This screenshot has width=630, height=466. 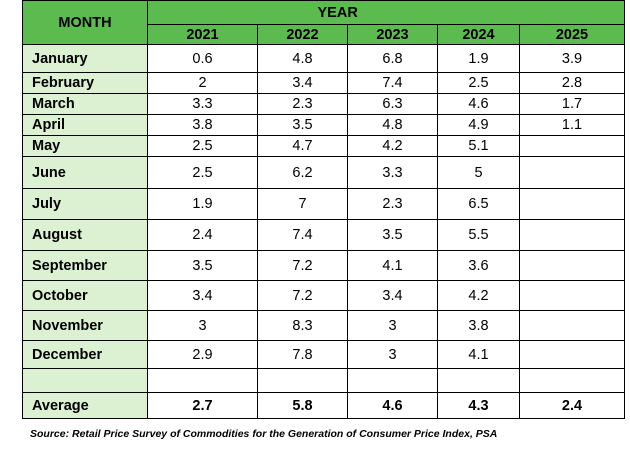 I want to click on value-cell: 1.7, so click(x=572, y=104).